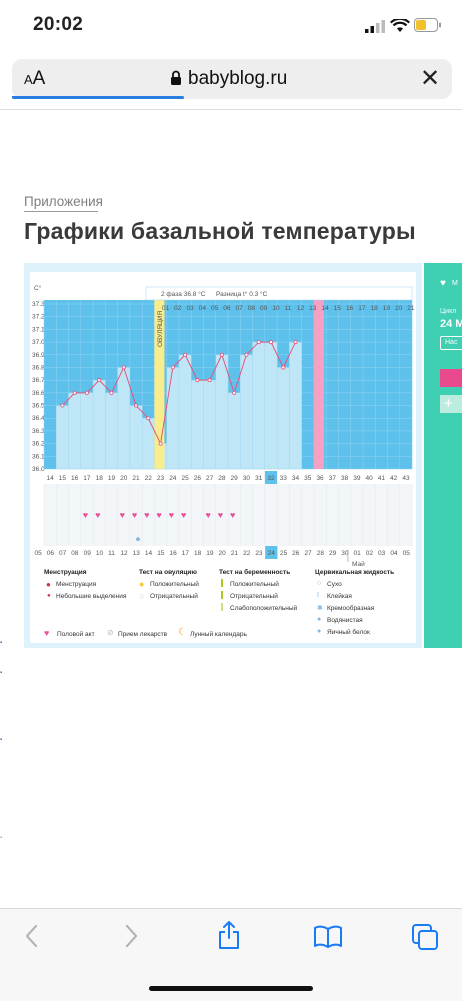  I want to click on cycle-day: 21, so click(136, 478).